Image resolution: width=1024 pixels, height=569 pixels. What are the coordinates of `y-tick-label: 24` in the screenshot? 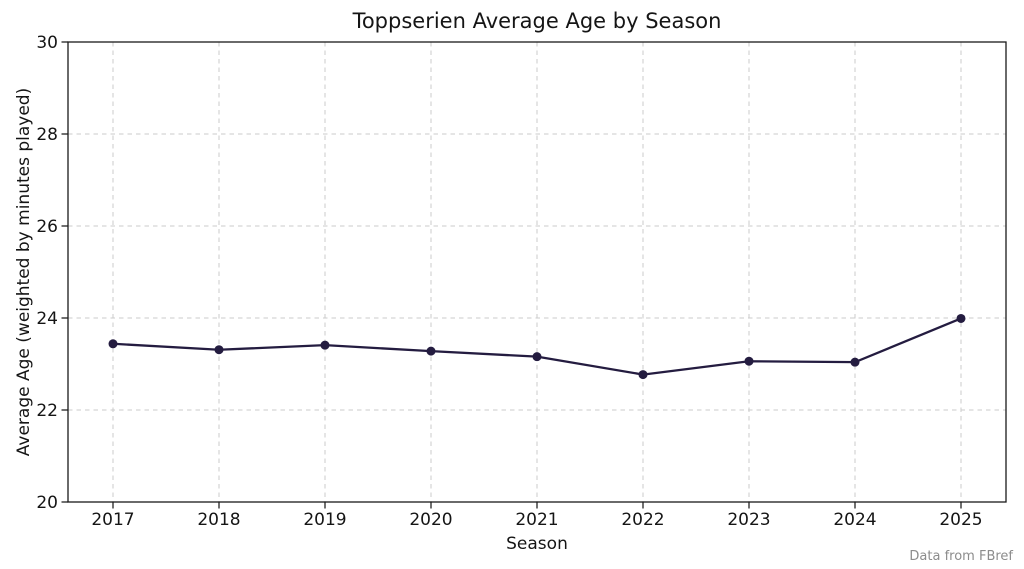 It's located at (47, 319).